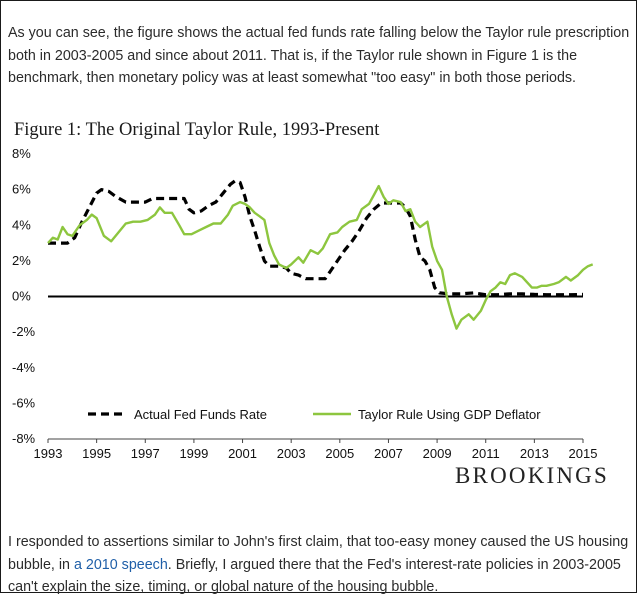  I want to click on x-tick-label: 2005, so click(339, 453).